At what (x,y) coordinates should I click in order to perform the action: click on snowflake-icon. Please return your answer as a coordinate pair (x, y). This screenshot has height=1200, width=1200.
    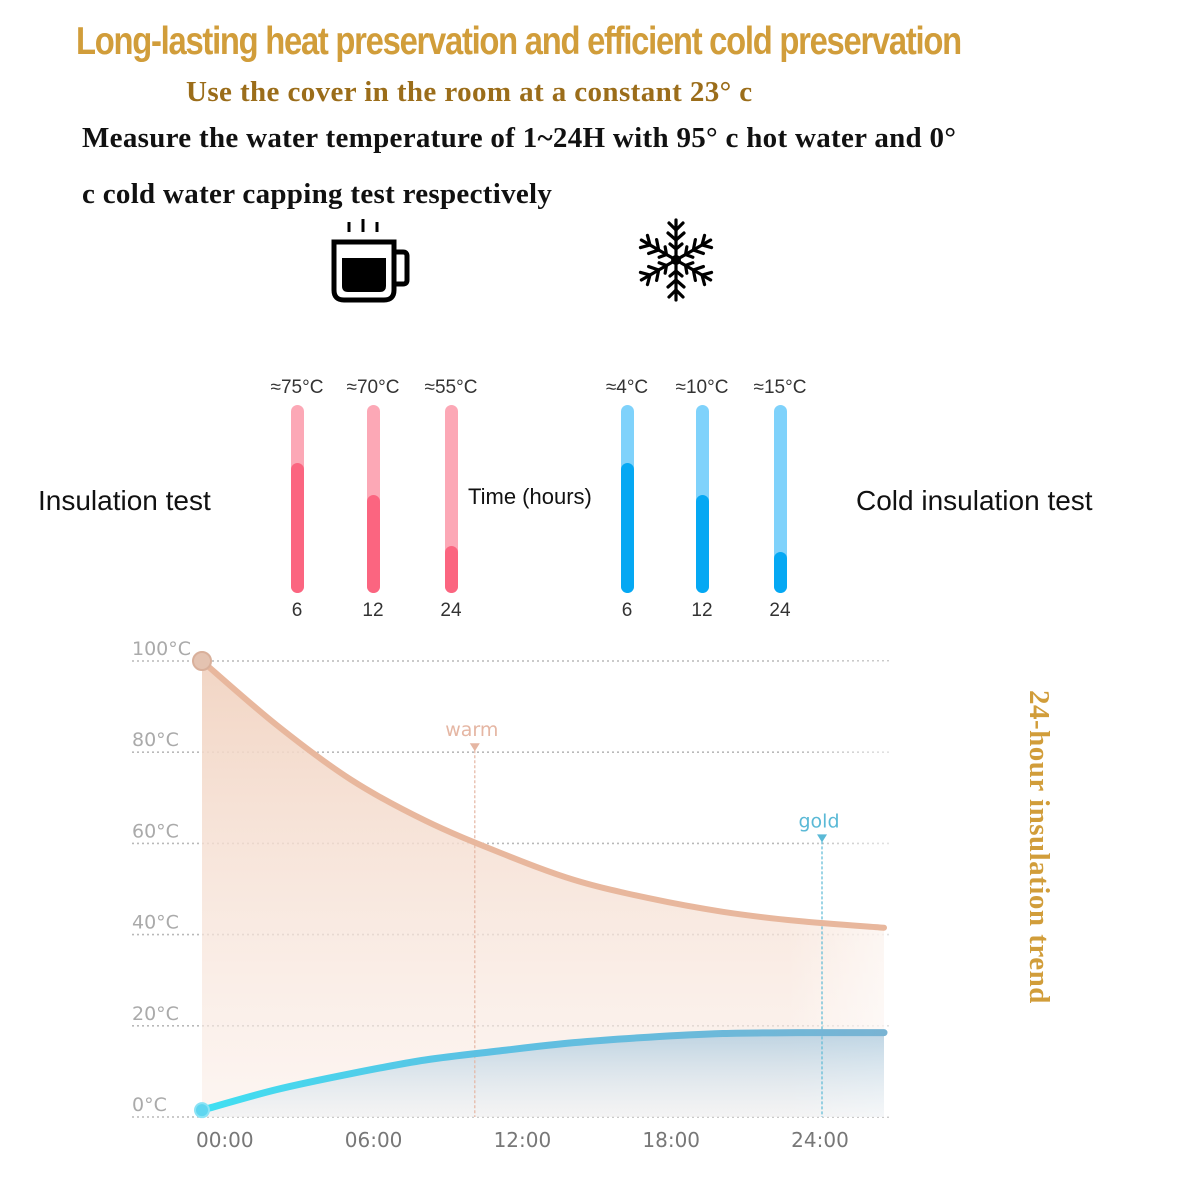
    Looking at the image, I should click on (676, 260).